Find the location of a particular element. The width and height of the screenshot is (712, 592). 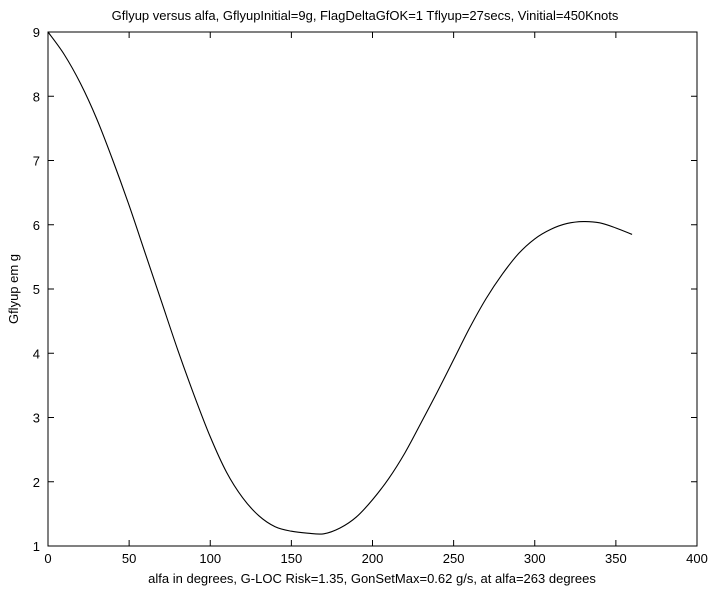

x-tick-label: 50 is located at coordinates (129, 558).